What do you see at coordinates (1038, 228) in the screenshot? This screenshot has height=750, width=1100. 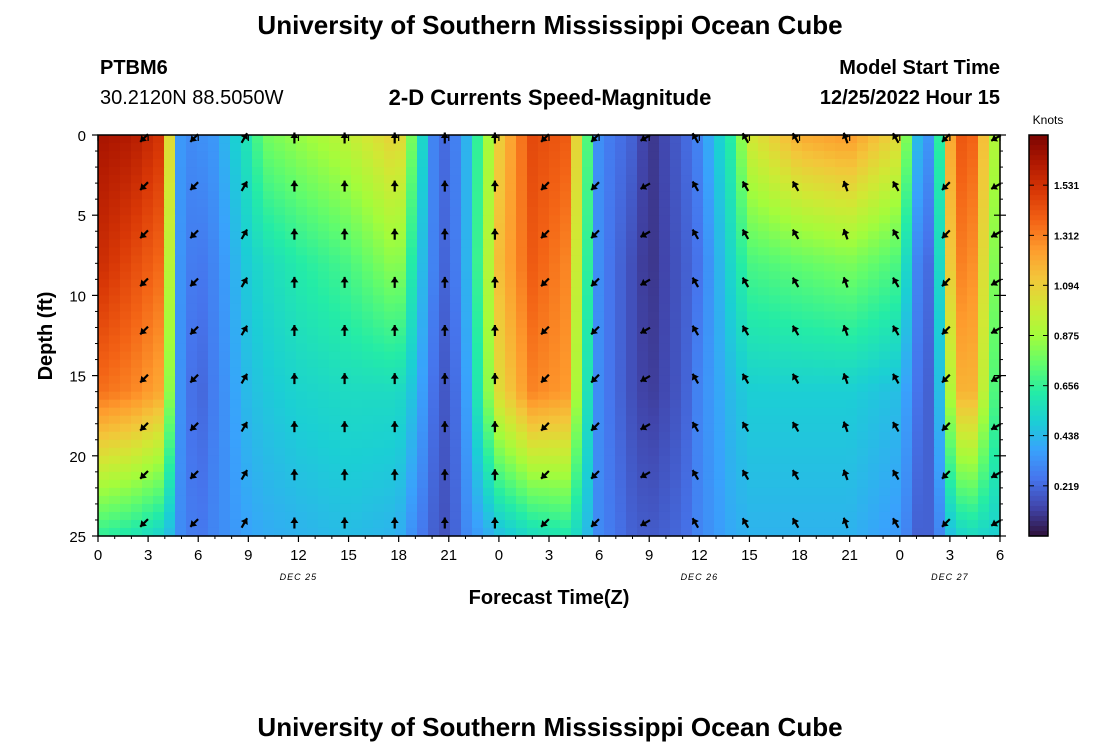 I see `colorbar-swatch` at bounding box center [1038, 228].